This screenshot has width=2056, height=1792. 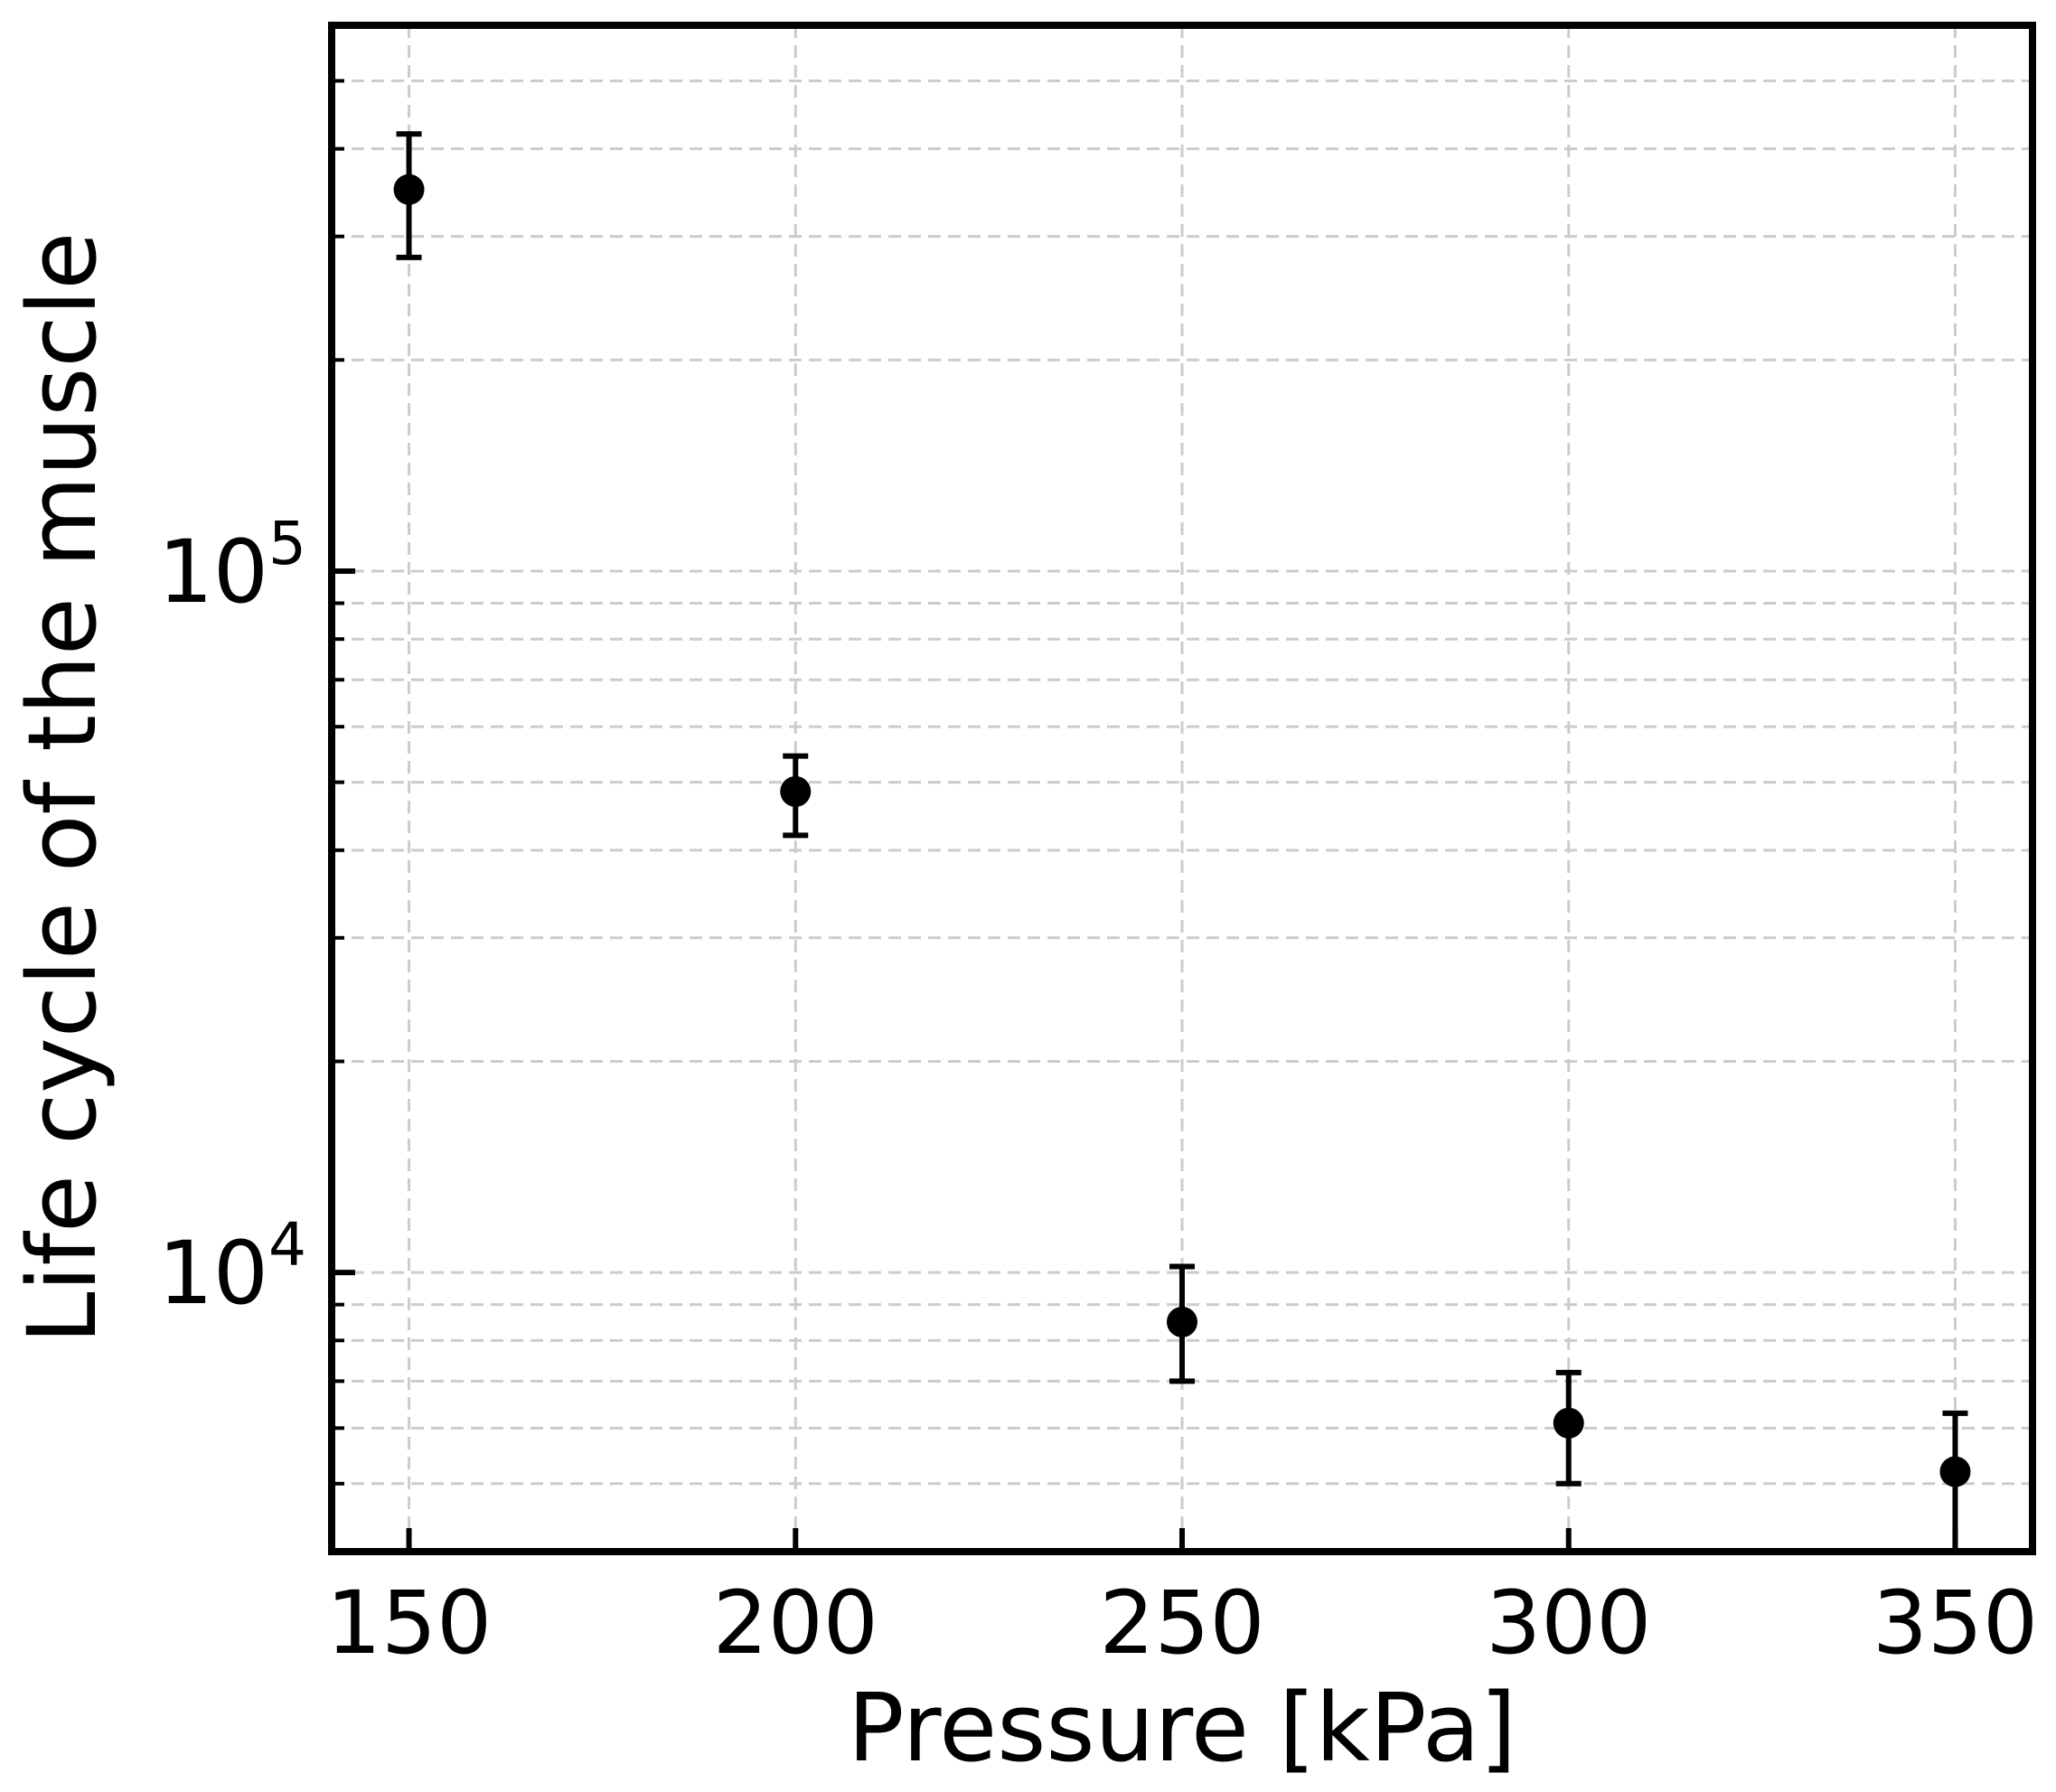 What do you see at coordinates (232, 916) in the screenshot?
I see `y-tick-labels: 10⁴ 10⁵` at bounding box center [232, 916].